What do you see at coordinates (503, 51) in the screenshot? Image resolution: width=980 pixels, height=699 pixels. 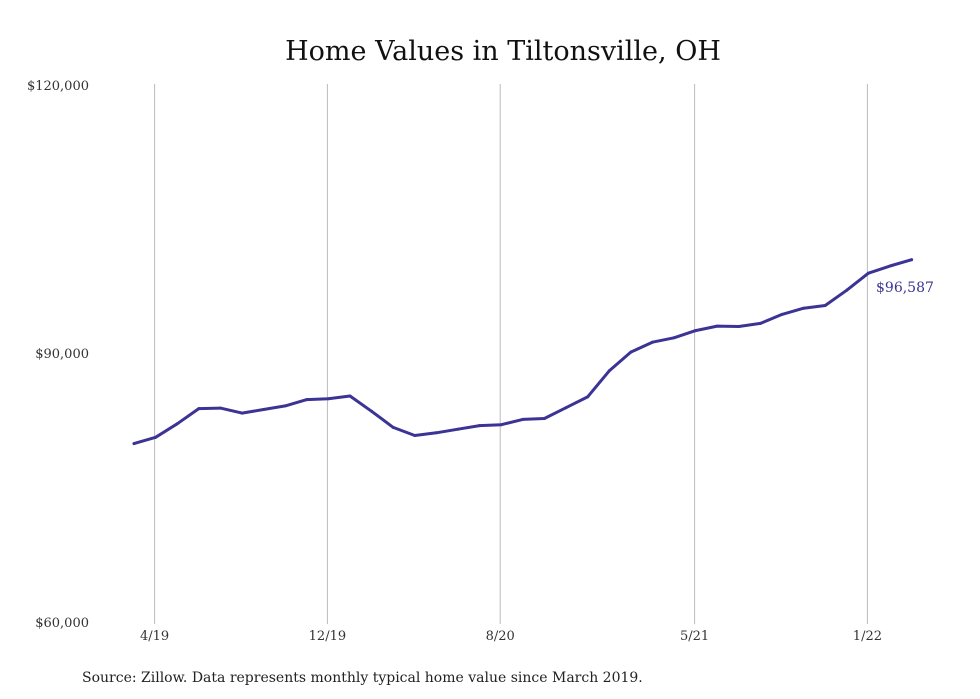 I see `chart-title: Home Values in Tiltonsville, OH` at bounding box center [503, 51].